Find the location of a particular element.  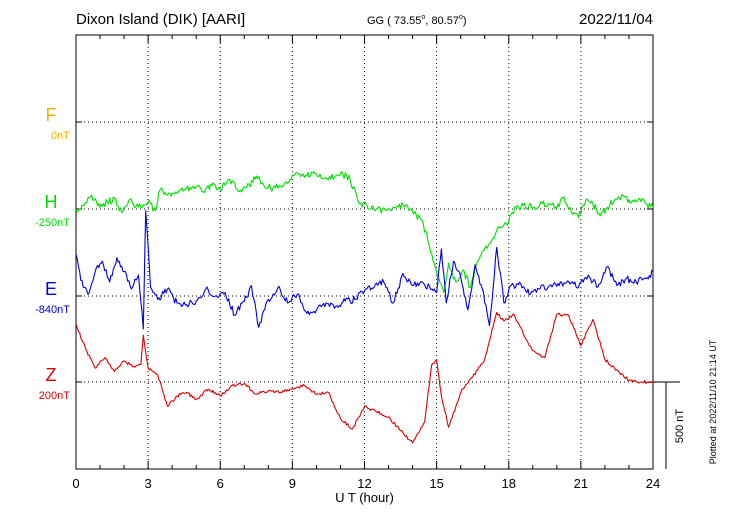

x-tick-label: 0 is located at coordinates (75, 483).